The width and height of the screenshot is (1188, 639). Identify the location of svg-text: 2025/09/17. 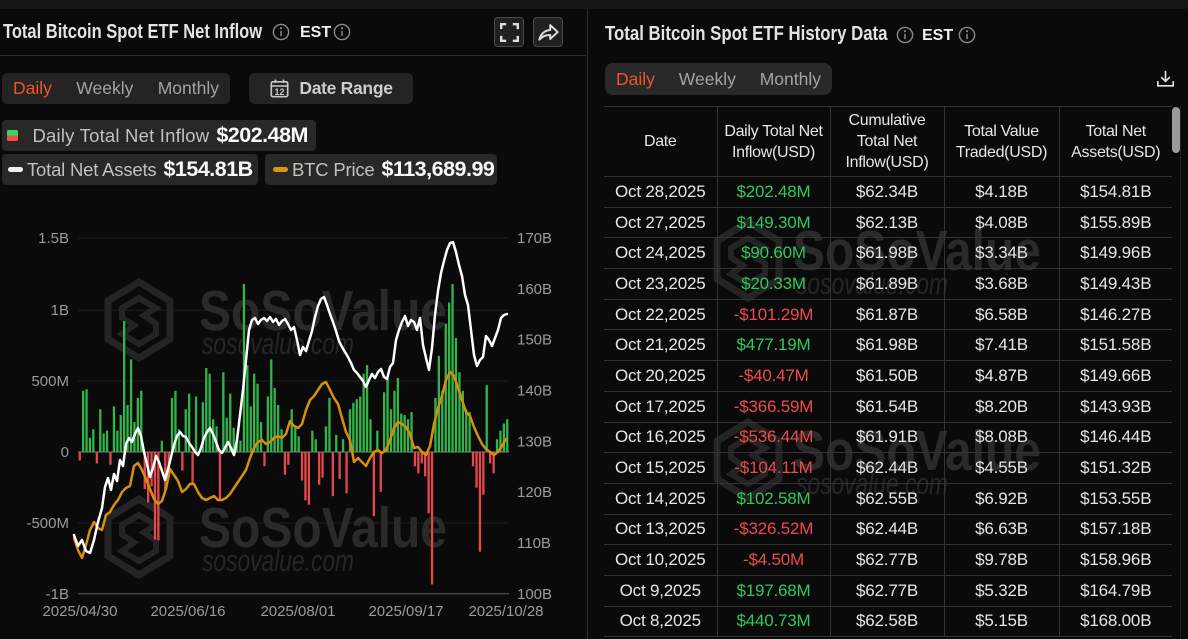
(405, 611).